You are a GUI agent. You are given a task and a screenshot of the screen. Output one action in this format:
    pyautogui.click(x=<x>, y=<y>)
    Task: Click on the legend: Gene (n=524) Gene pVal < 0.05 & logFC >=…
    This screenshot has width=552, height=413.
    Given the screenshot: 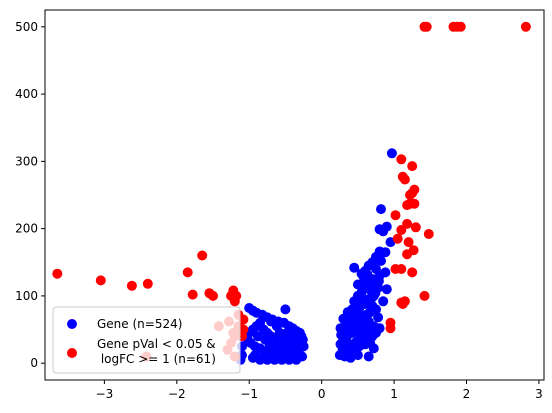 What is the action you would take?
    pyautogui.click(x=146, y=340)
    